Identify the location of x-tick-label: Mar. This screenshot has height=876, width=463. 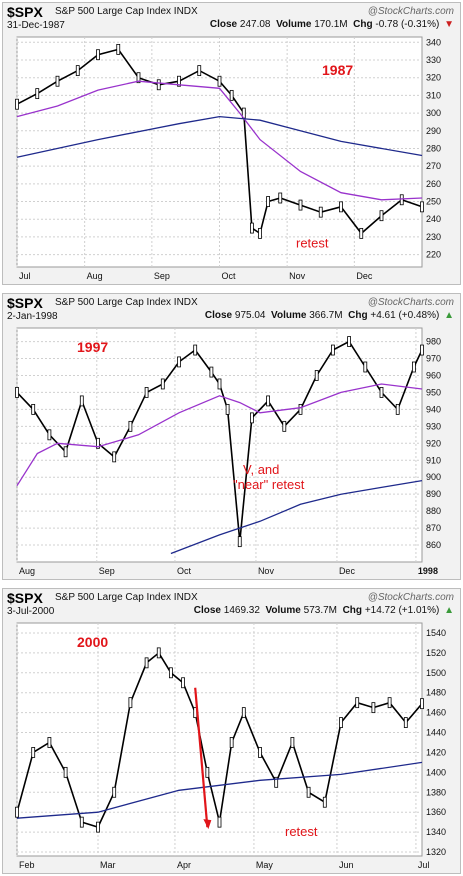
(108, 865).